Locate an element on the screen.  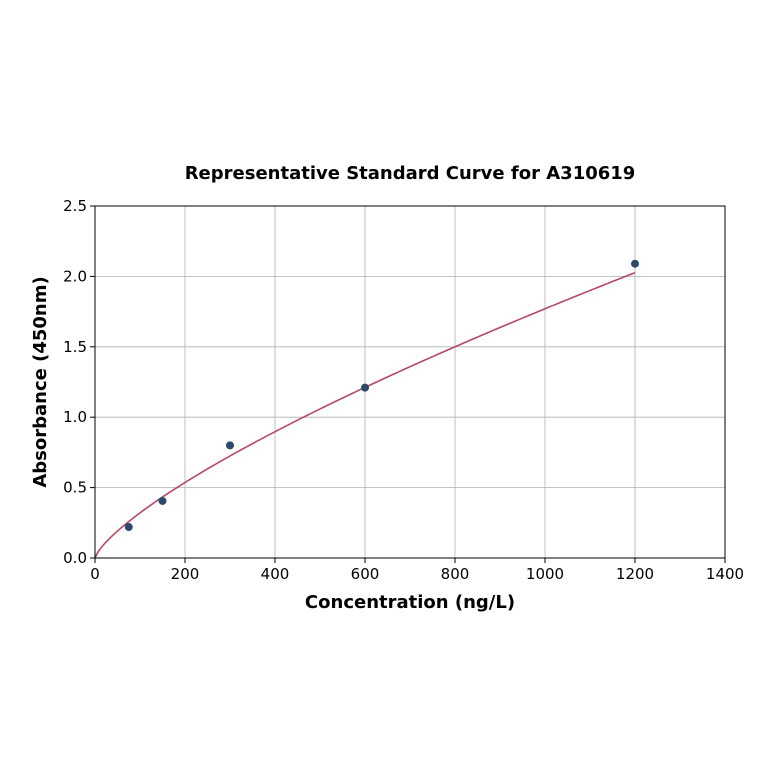
x-tick-label: 0 is located at coordinates (95, 574).